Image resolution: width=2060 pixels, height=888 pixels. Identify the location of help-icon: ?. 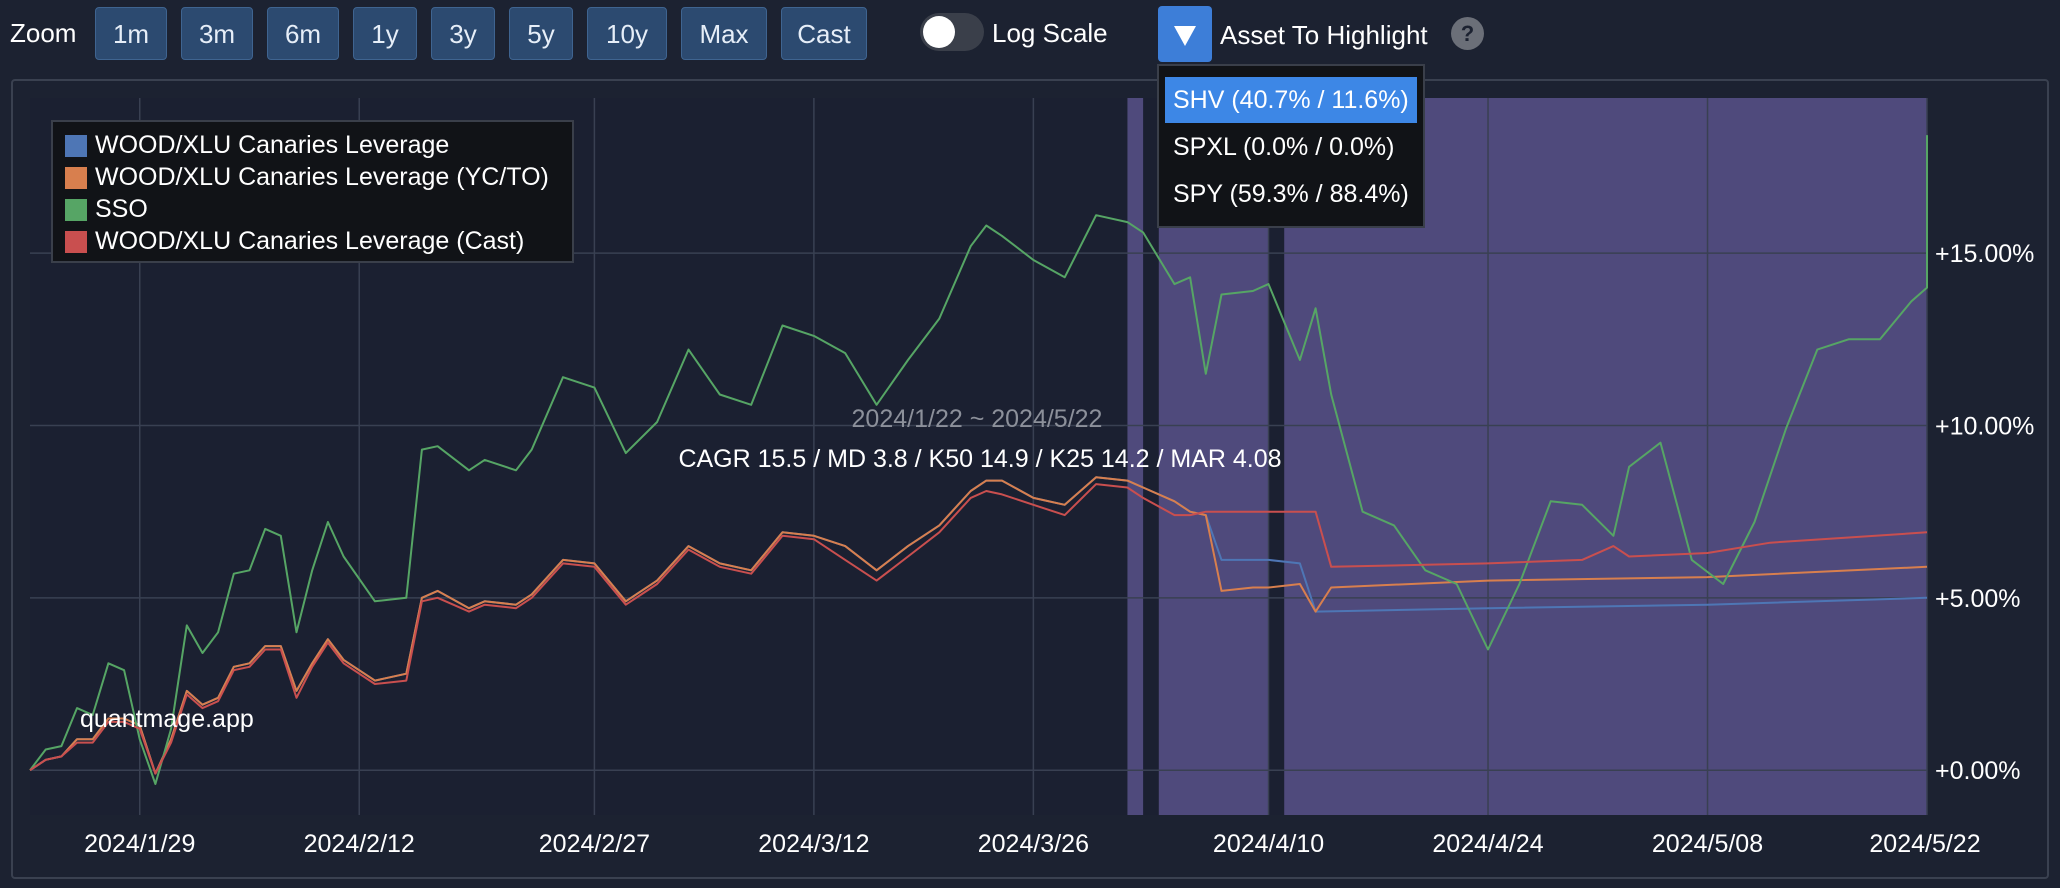
(1467, 33).